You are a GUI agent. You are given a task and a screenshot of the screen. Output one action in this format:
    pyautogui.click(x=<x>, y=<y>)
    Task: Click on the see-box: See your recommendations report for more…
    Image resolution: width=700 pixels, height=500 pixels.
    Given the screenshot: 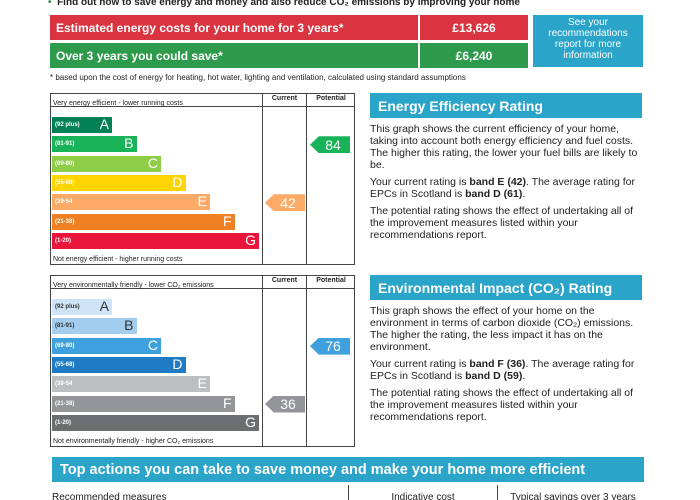 What is the action you would take?
    pyautogui.click(x=588, y=41)
    